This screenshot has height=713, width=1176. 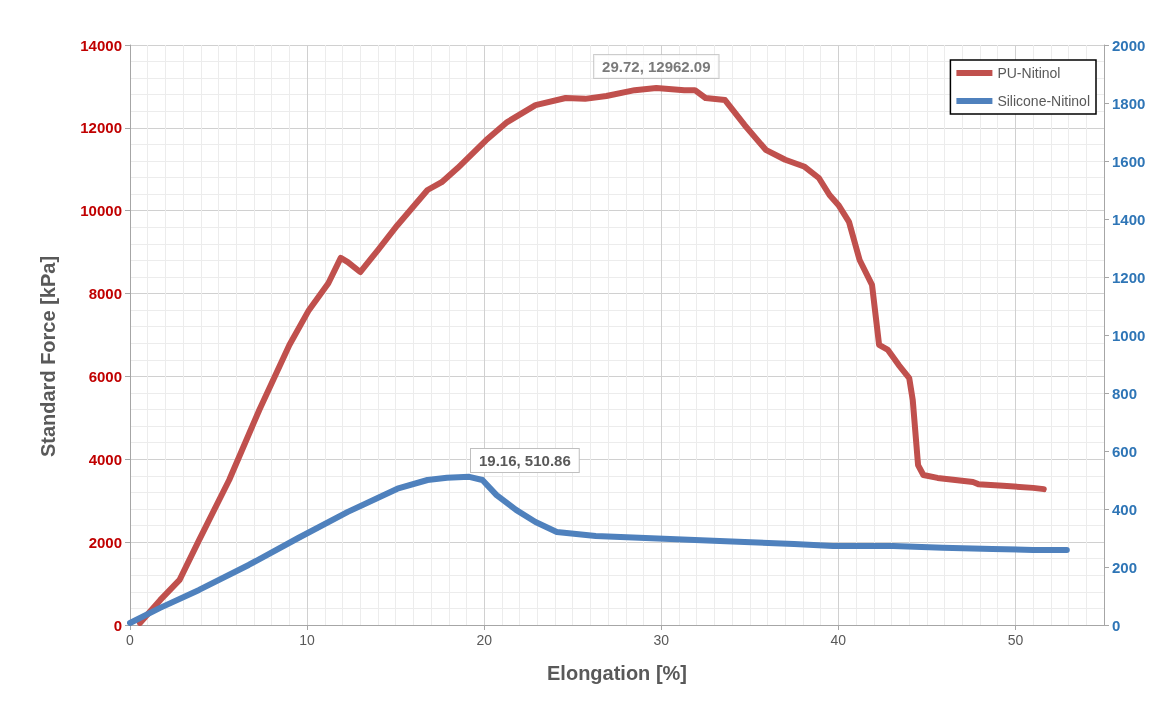 What do you see at coordinates (101, 128) in the screenshot?
I see `y-tick-label: 12000` at bounding box center [101, 128].